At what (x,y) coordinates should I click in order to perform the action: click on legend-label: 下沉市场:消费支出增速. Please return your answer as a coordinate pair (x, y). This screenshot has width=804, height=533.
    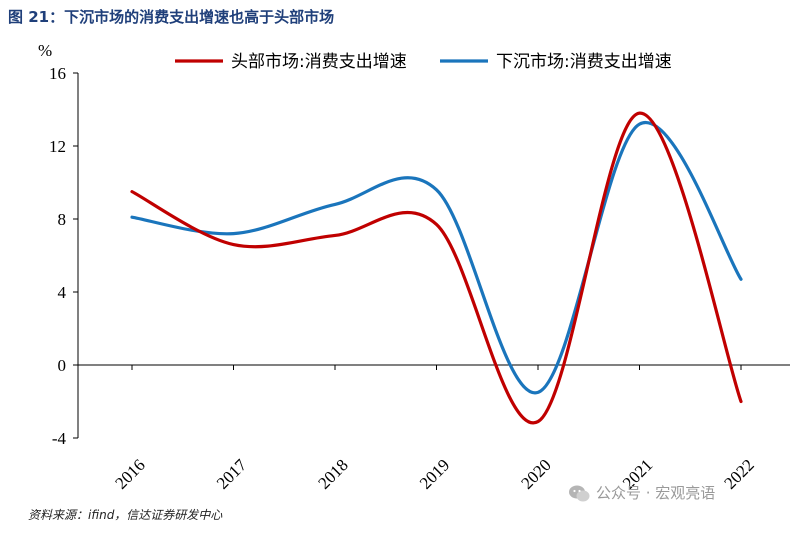
    Looking at the image, I should click on (584, 62).